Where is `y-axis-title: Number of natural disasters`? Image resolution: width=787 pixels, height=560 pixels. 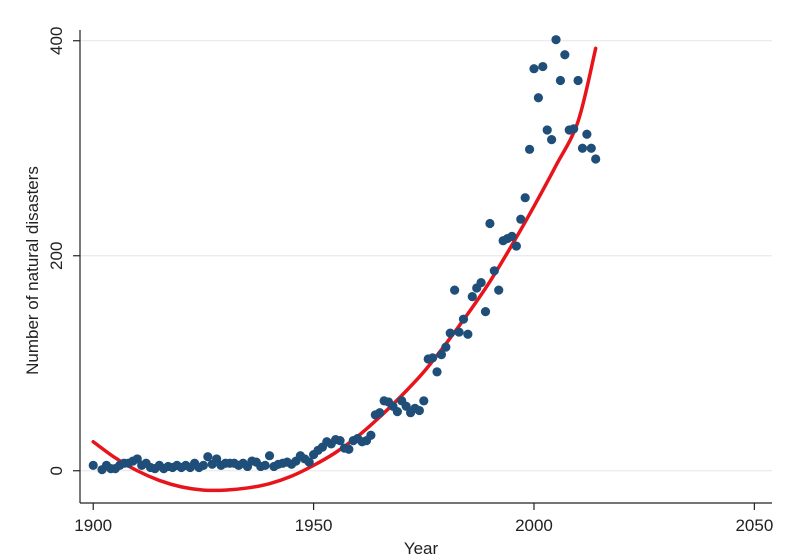
y-axis-title: Number of natural disasters is located at coordinates (32, 270).